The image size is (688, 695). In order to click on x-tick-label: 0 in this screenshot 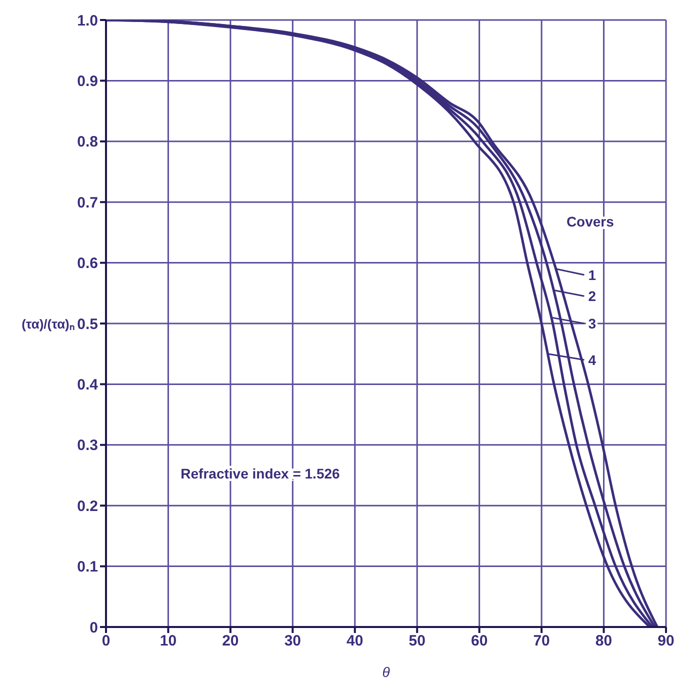, I will do `click(106, 641)`.